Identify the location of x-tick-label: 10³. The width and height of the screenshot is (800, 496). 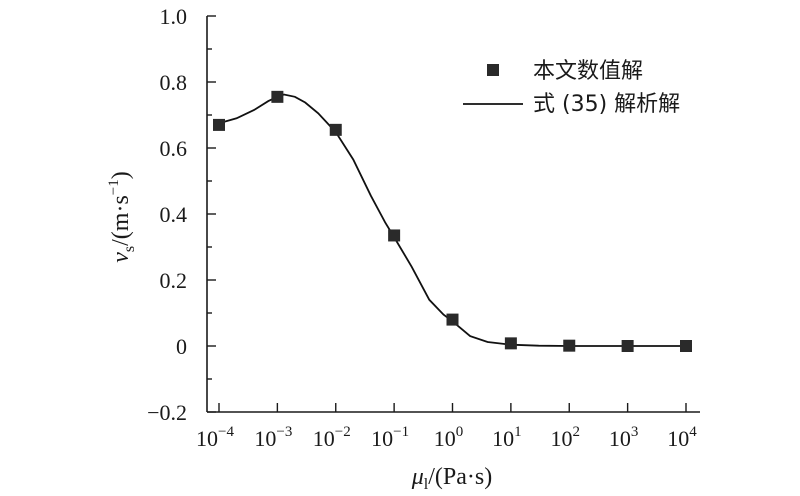
(624, 437).